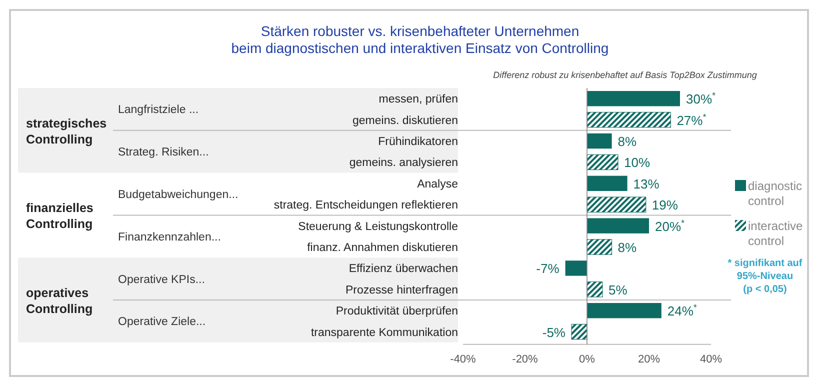 This screenshot has height=390, width=820. Describe the element at coordinates (405, 120) in the screenshot. I see `y-tick-label: gemeins. diskutieren` at that location.